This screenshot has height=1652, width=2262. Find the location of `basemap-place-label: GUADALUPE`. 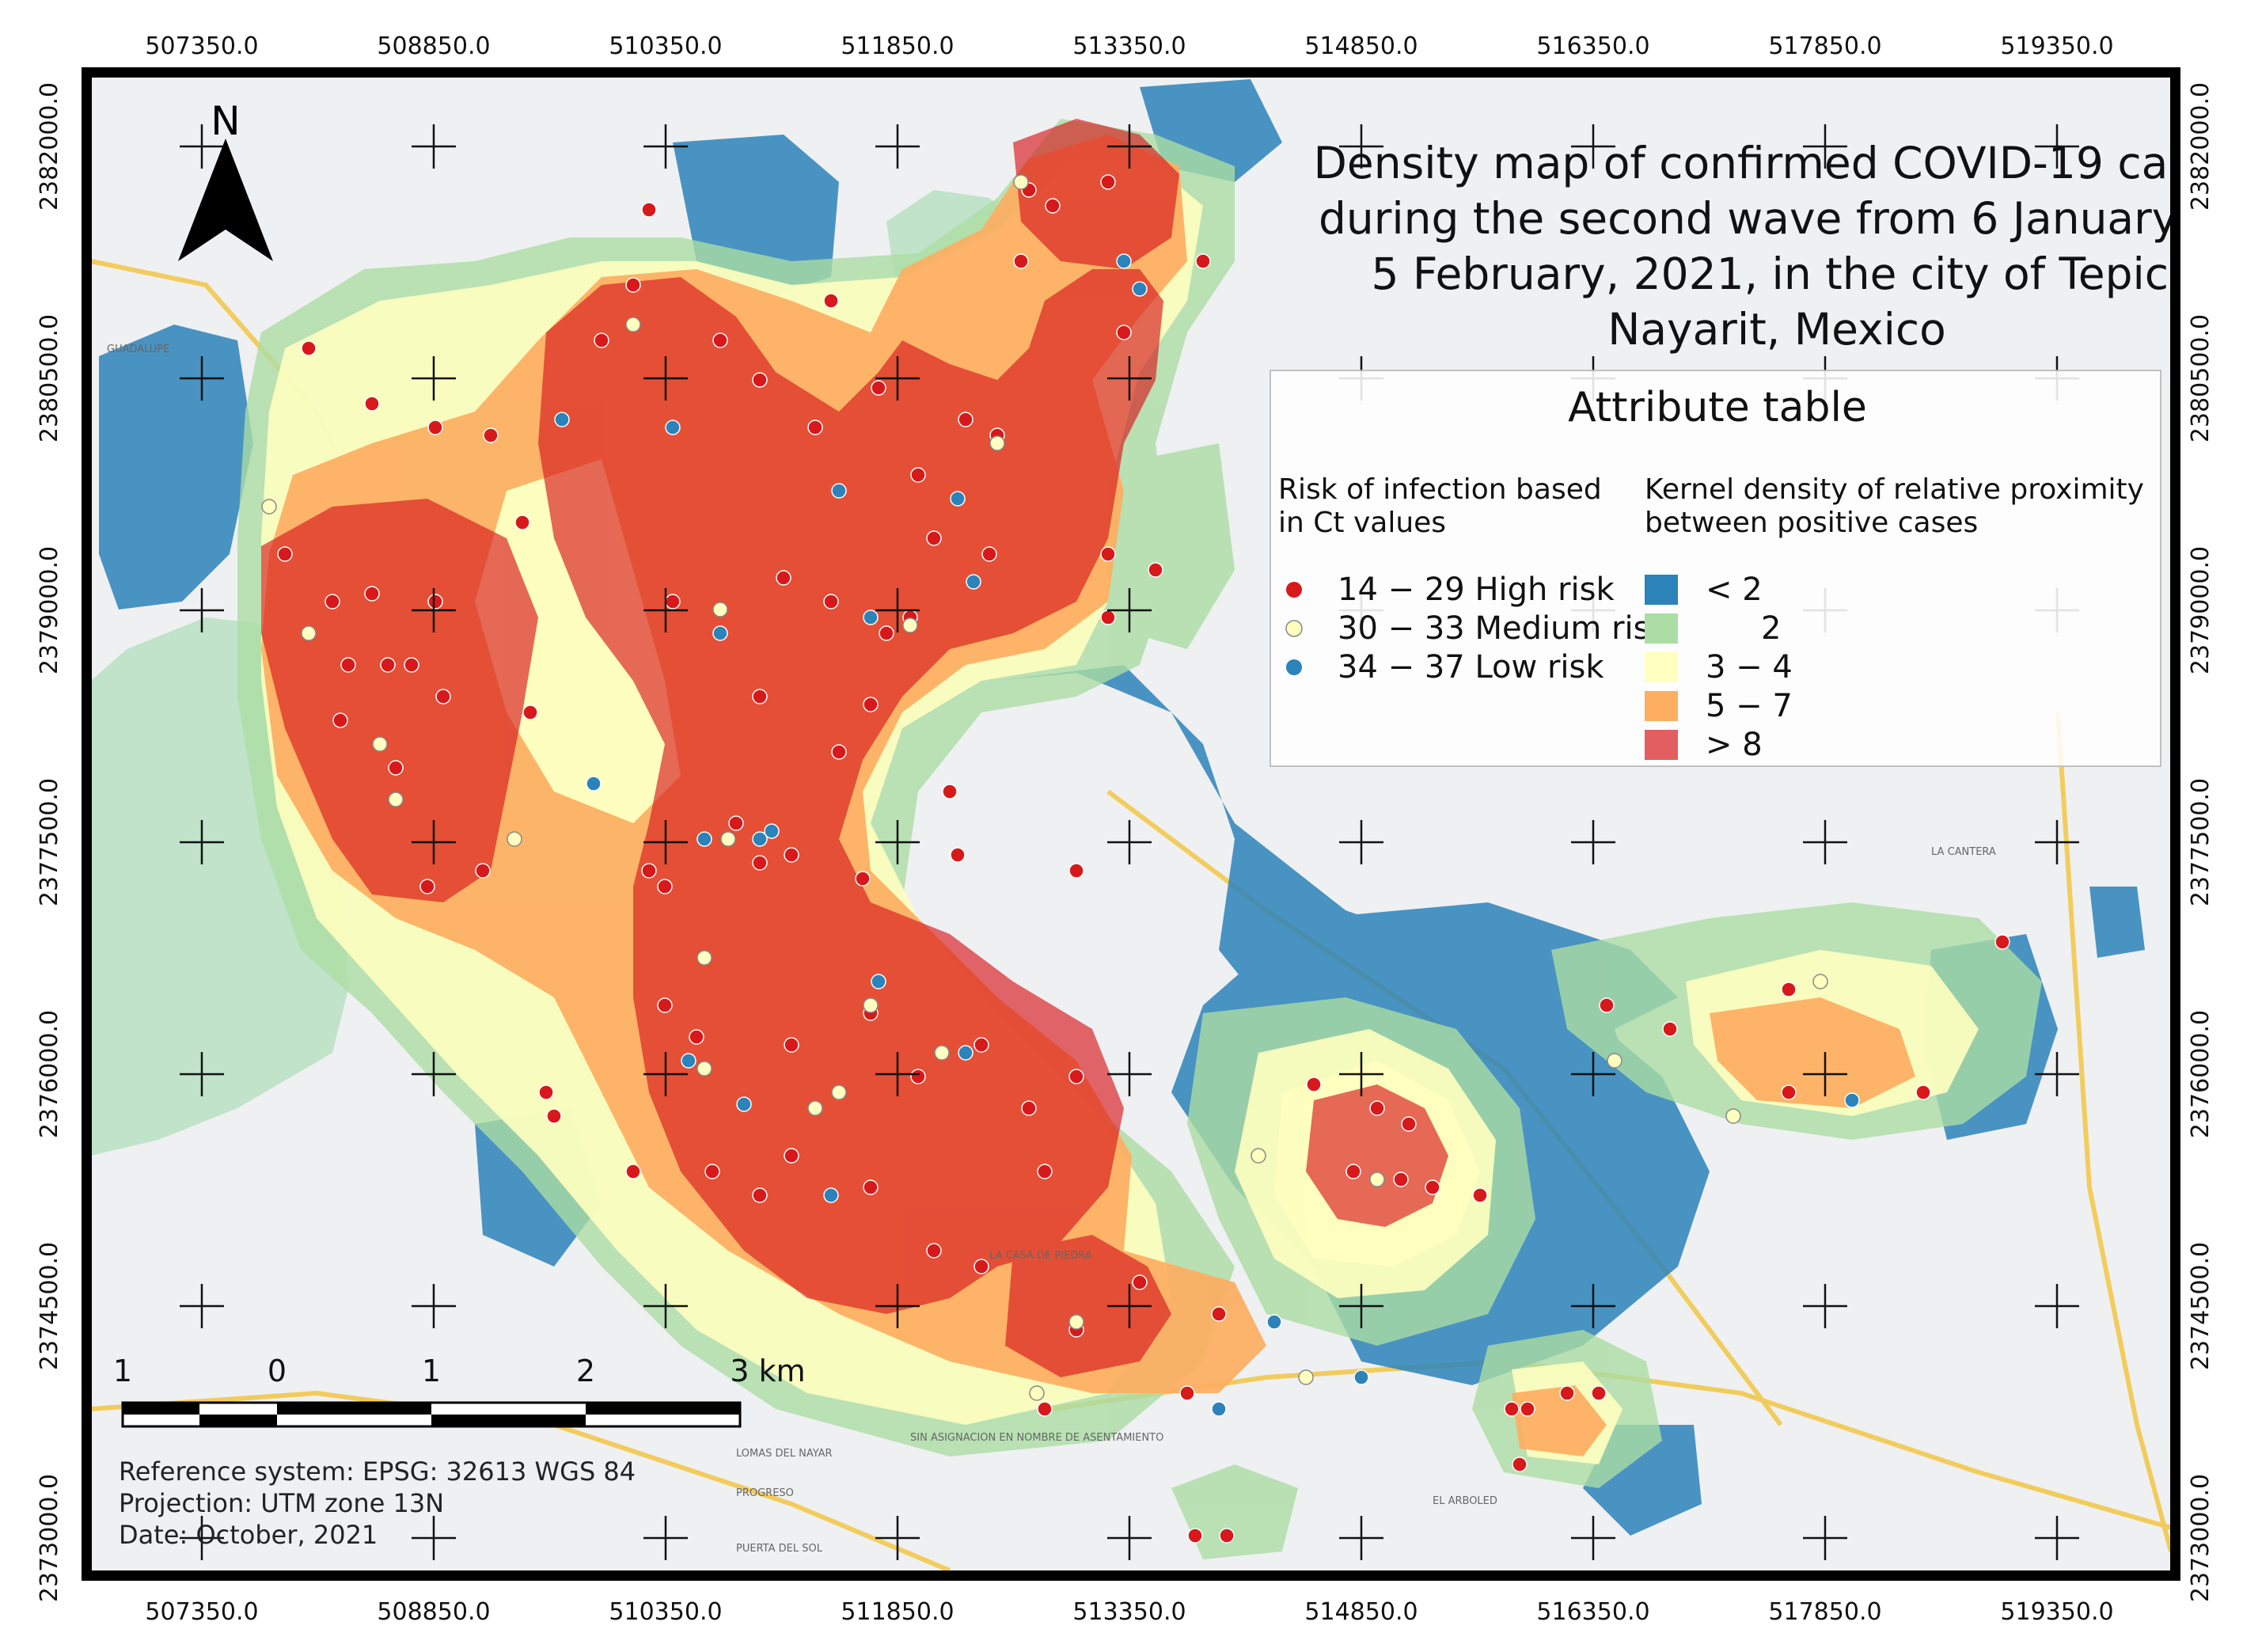

basemap-place-label: GUADALUPE is located at coordinates (138, 350).